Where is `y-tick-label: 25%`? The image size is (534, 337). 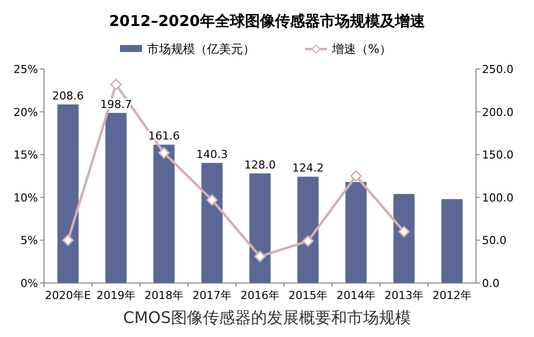 y-tick-label: 25% is located at coordinates (26, 69).